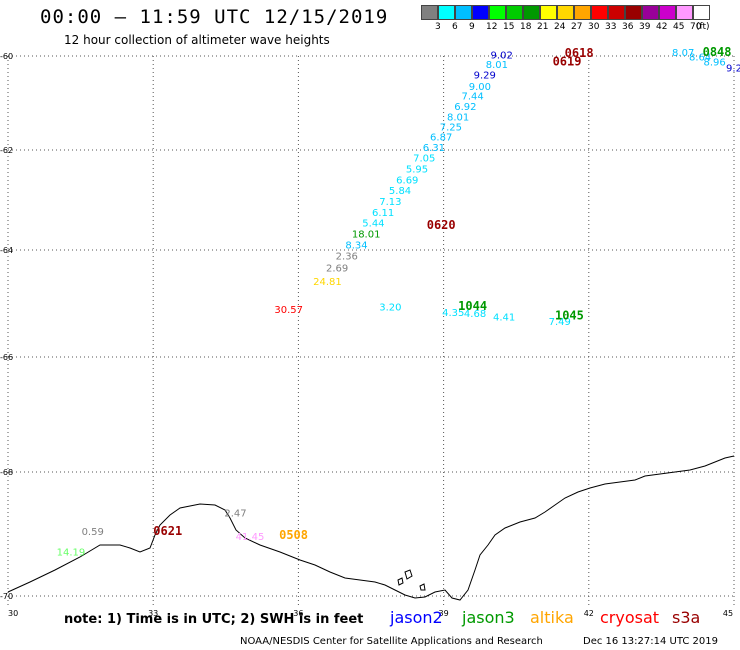  Describe the element at coordinates (650, 641) in the screenshot. I see `generated-timestamp: Dec 16 13:27:14 UTC 2019` at that location.